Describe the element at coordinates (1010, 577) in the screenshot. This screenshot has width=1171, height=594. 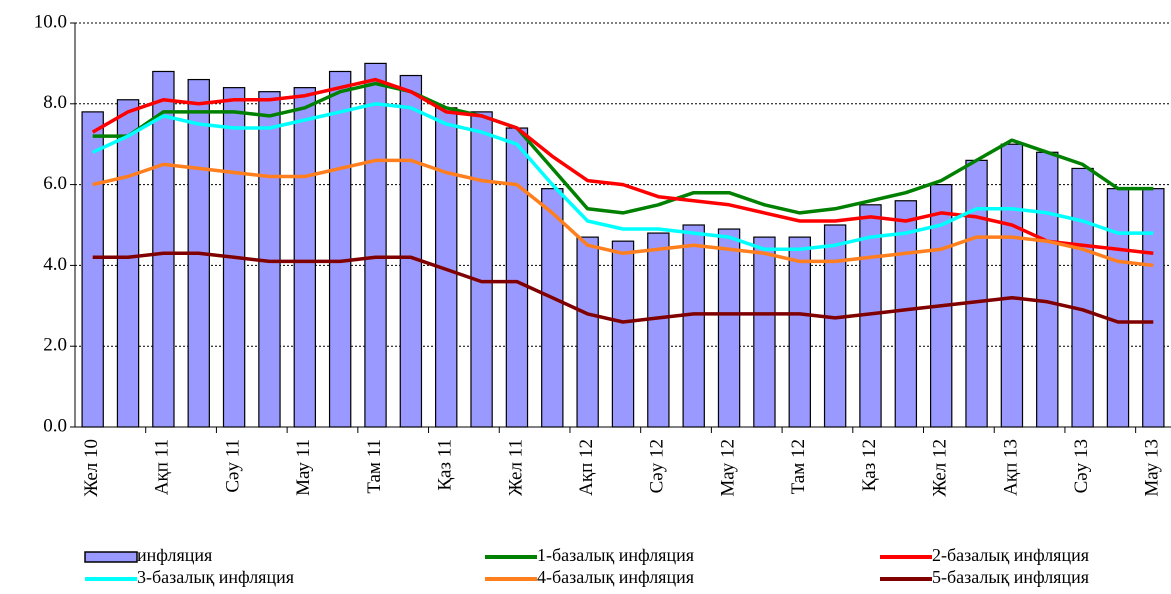
I see `legend-label: 5-базалық инфляция` at that location.